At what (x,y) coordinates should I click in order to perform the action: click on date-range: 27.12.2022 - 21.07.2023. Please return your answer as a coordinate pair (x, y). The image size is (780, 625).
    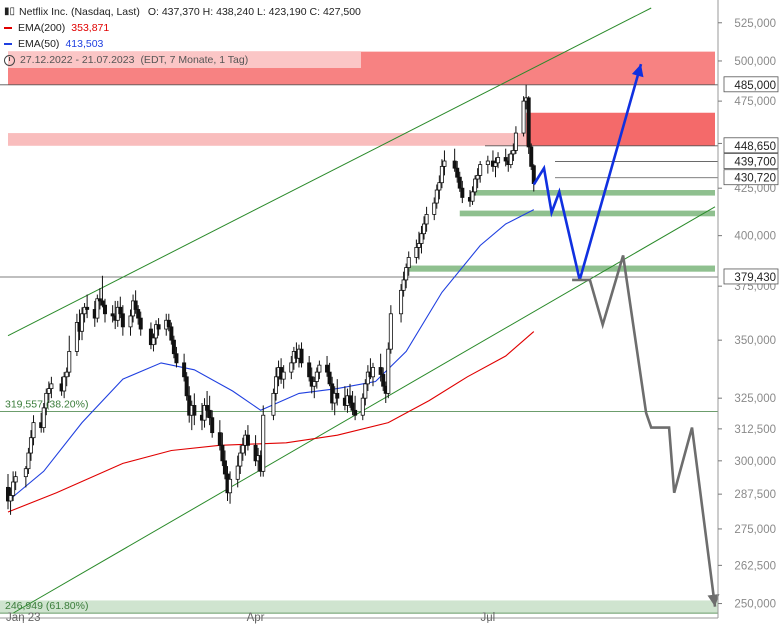
    Looking at the image, I should click on (77, 60).